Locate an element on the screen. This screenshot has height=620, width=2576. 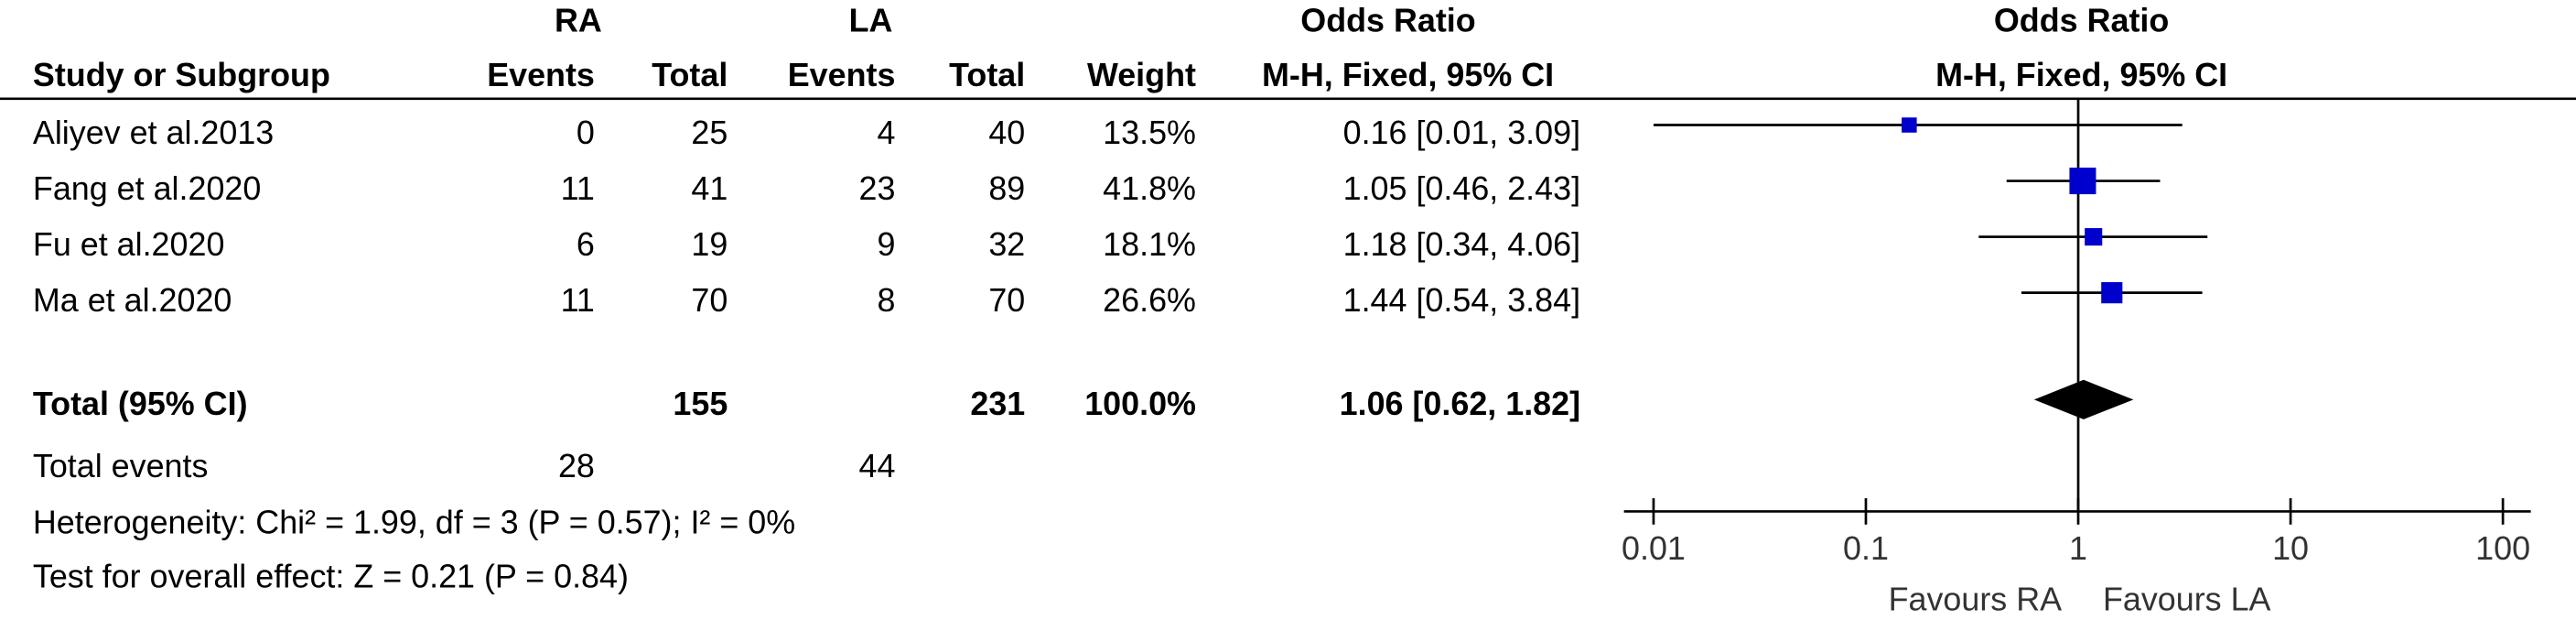
or-cell: 1.18 [0.34, 4.06] is located at coordinates (1462, 245).